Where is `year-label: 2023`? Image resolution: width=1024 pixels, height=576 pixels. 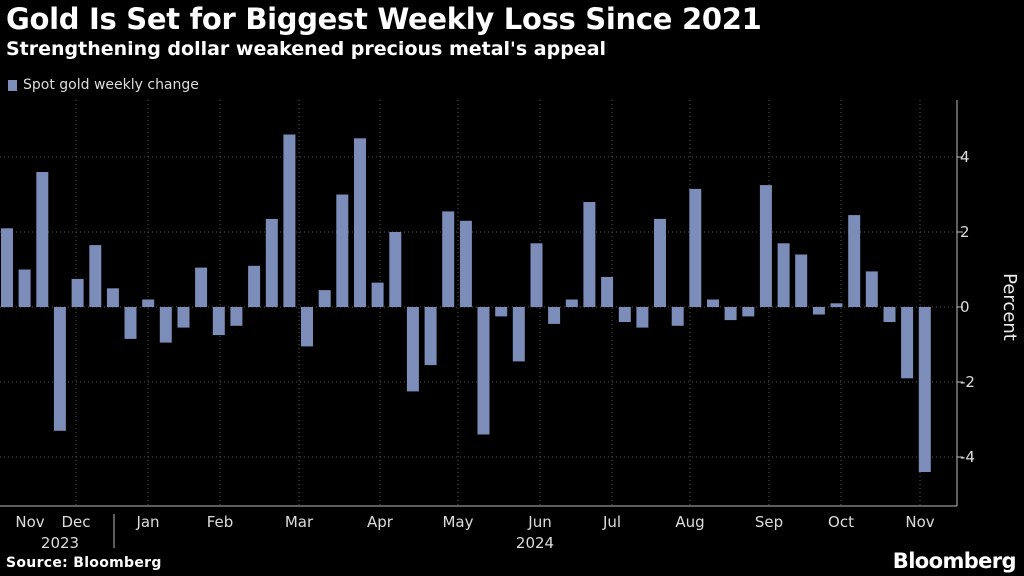
year-label: 2023 is located at coordinates (60, 543).